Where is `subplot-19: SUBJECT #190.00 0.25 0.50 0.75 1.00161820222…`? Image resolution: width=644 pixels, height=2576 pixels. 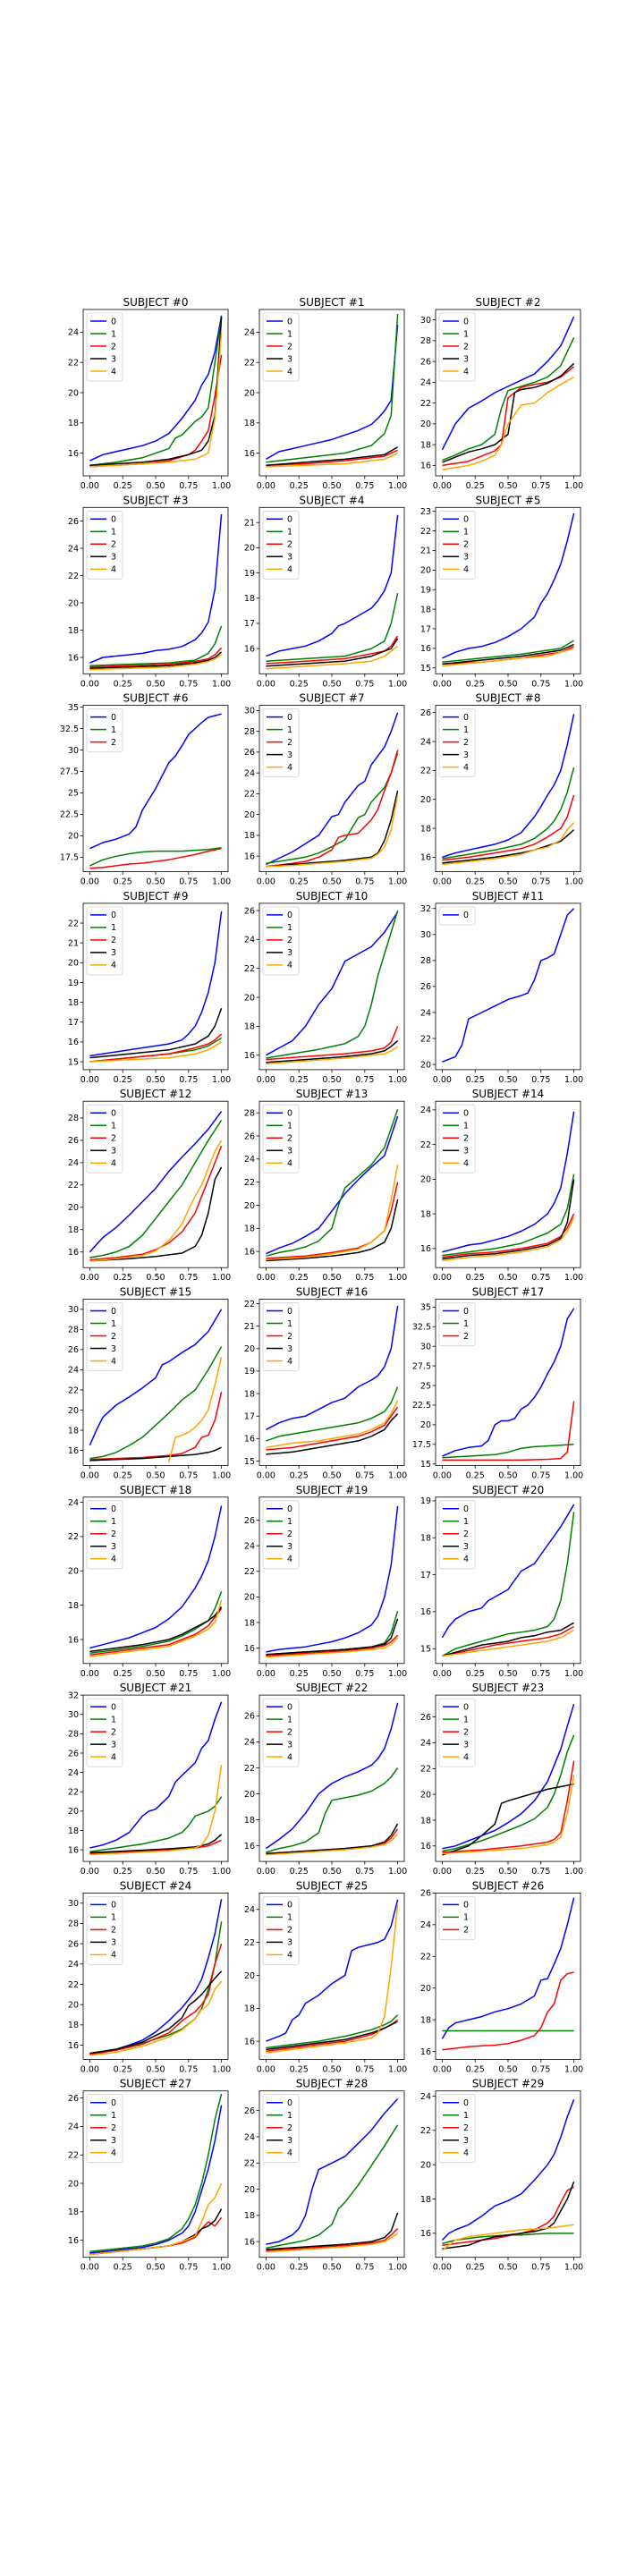 subplot-19: SUBJECT #190.00 0.25 0.50 0.75 1.00161820222… is located at coordinates (325, 1581).